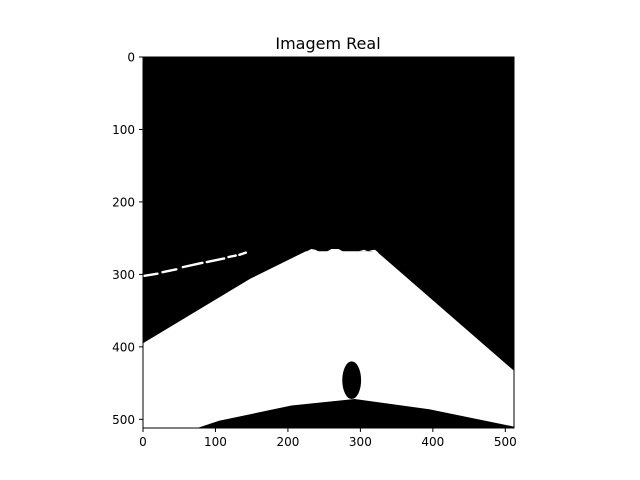  I want to click on y-tick-label-0: 0, so click(131, 58).